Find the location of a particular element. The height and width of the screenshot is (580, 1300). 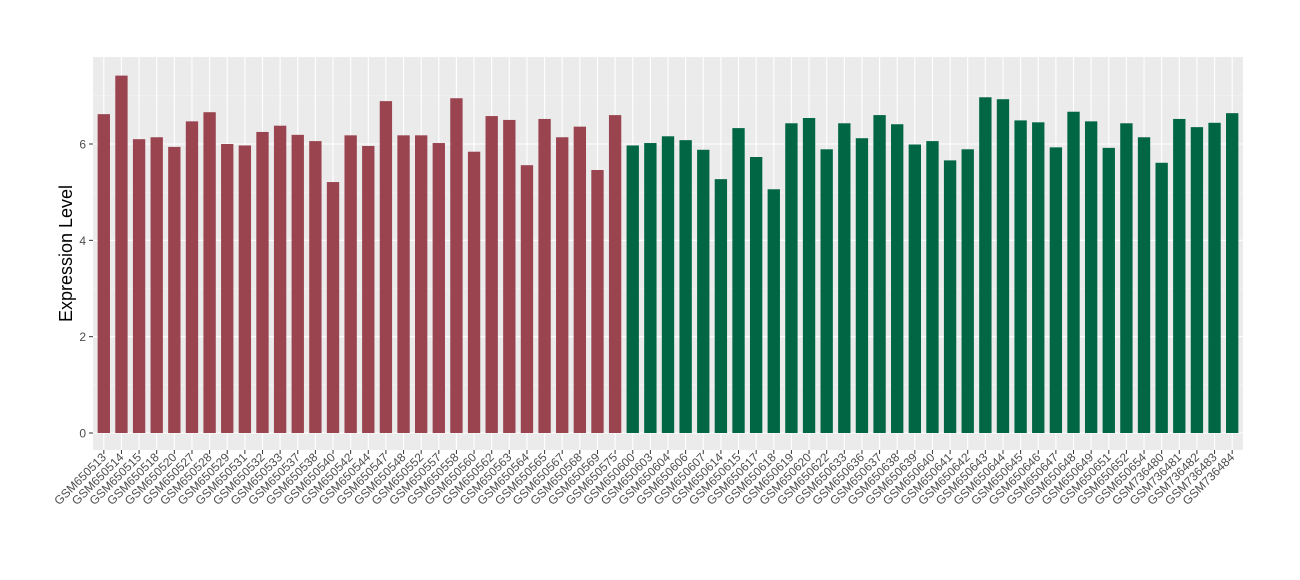

bar-GSM736480 is located at coordinates (1161, 298).